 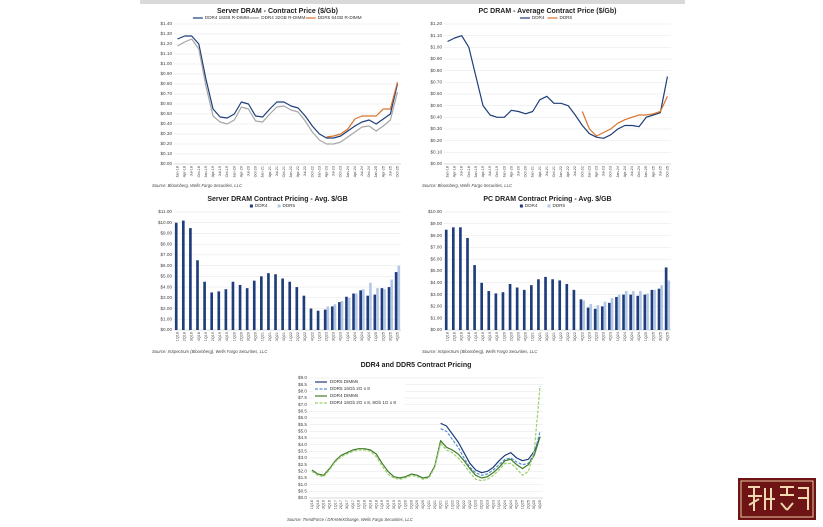 I want to click on x-tick-label: 1Q25, so click(x=646, y=336).